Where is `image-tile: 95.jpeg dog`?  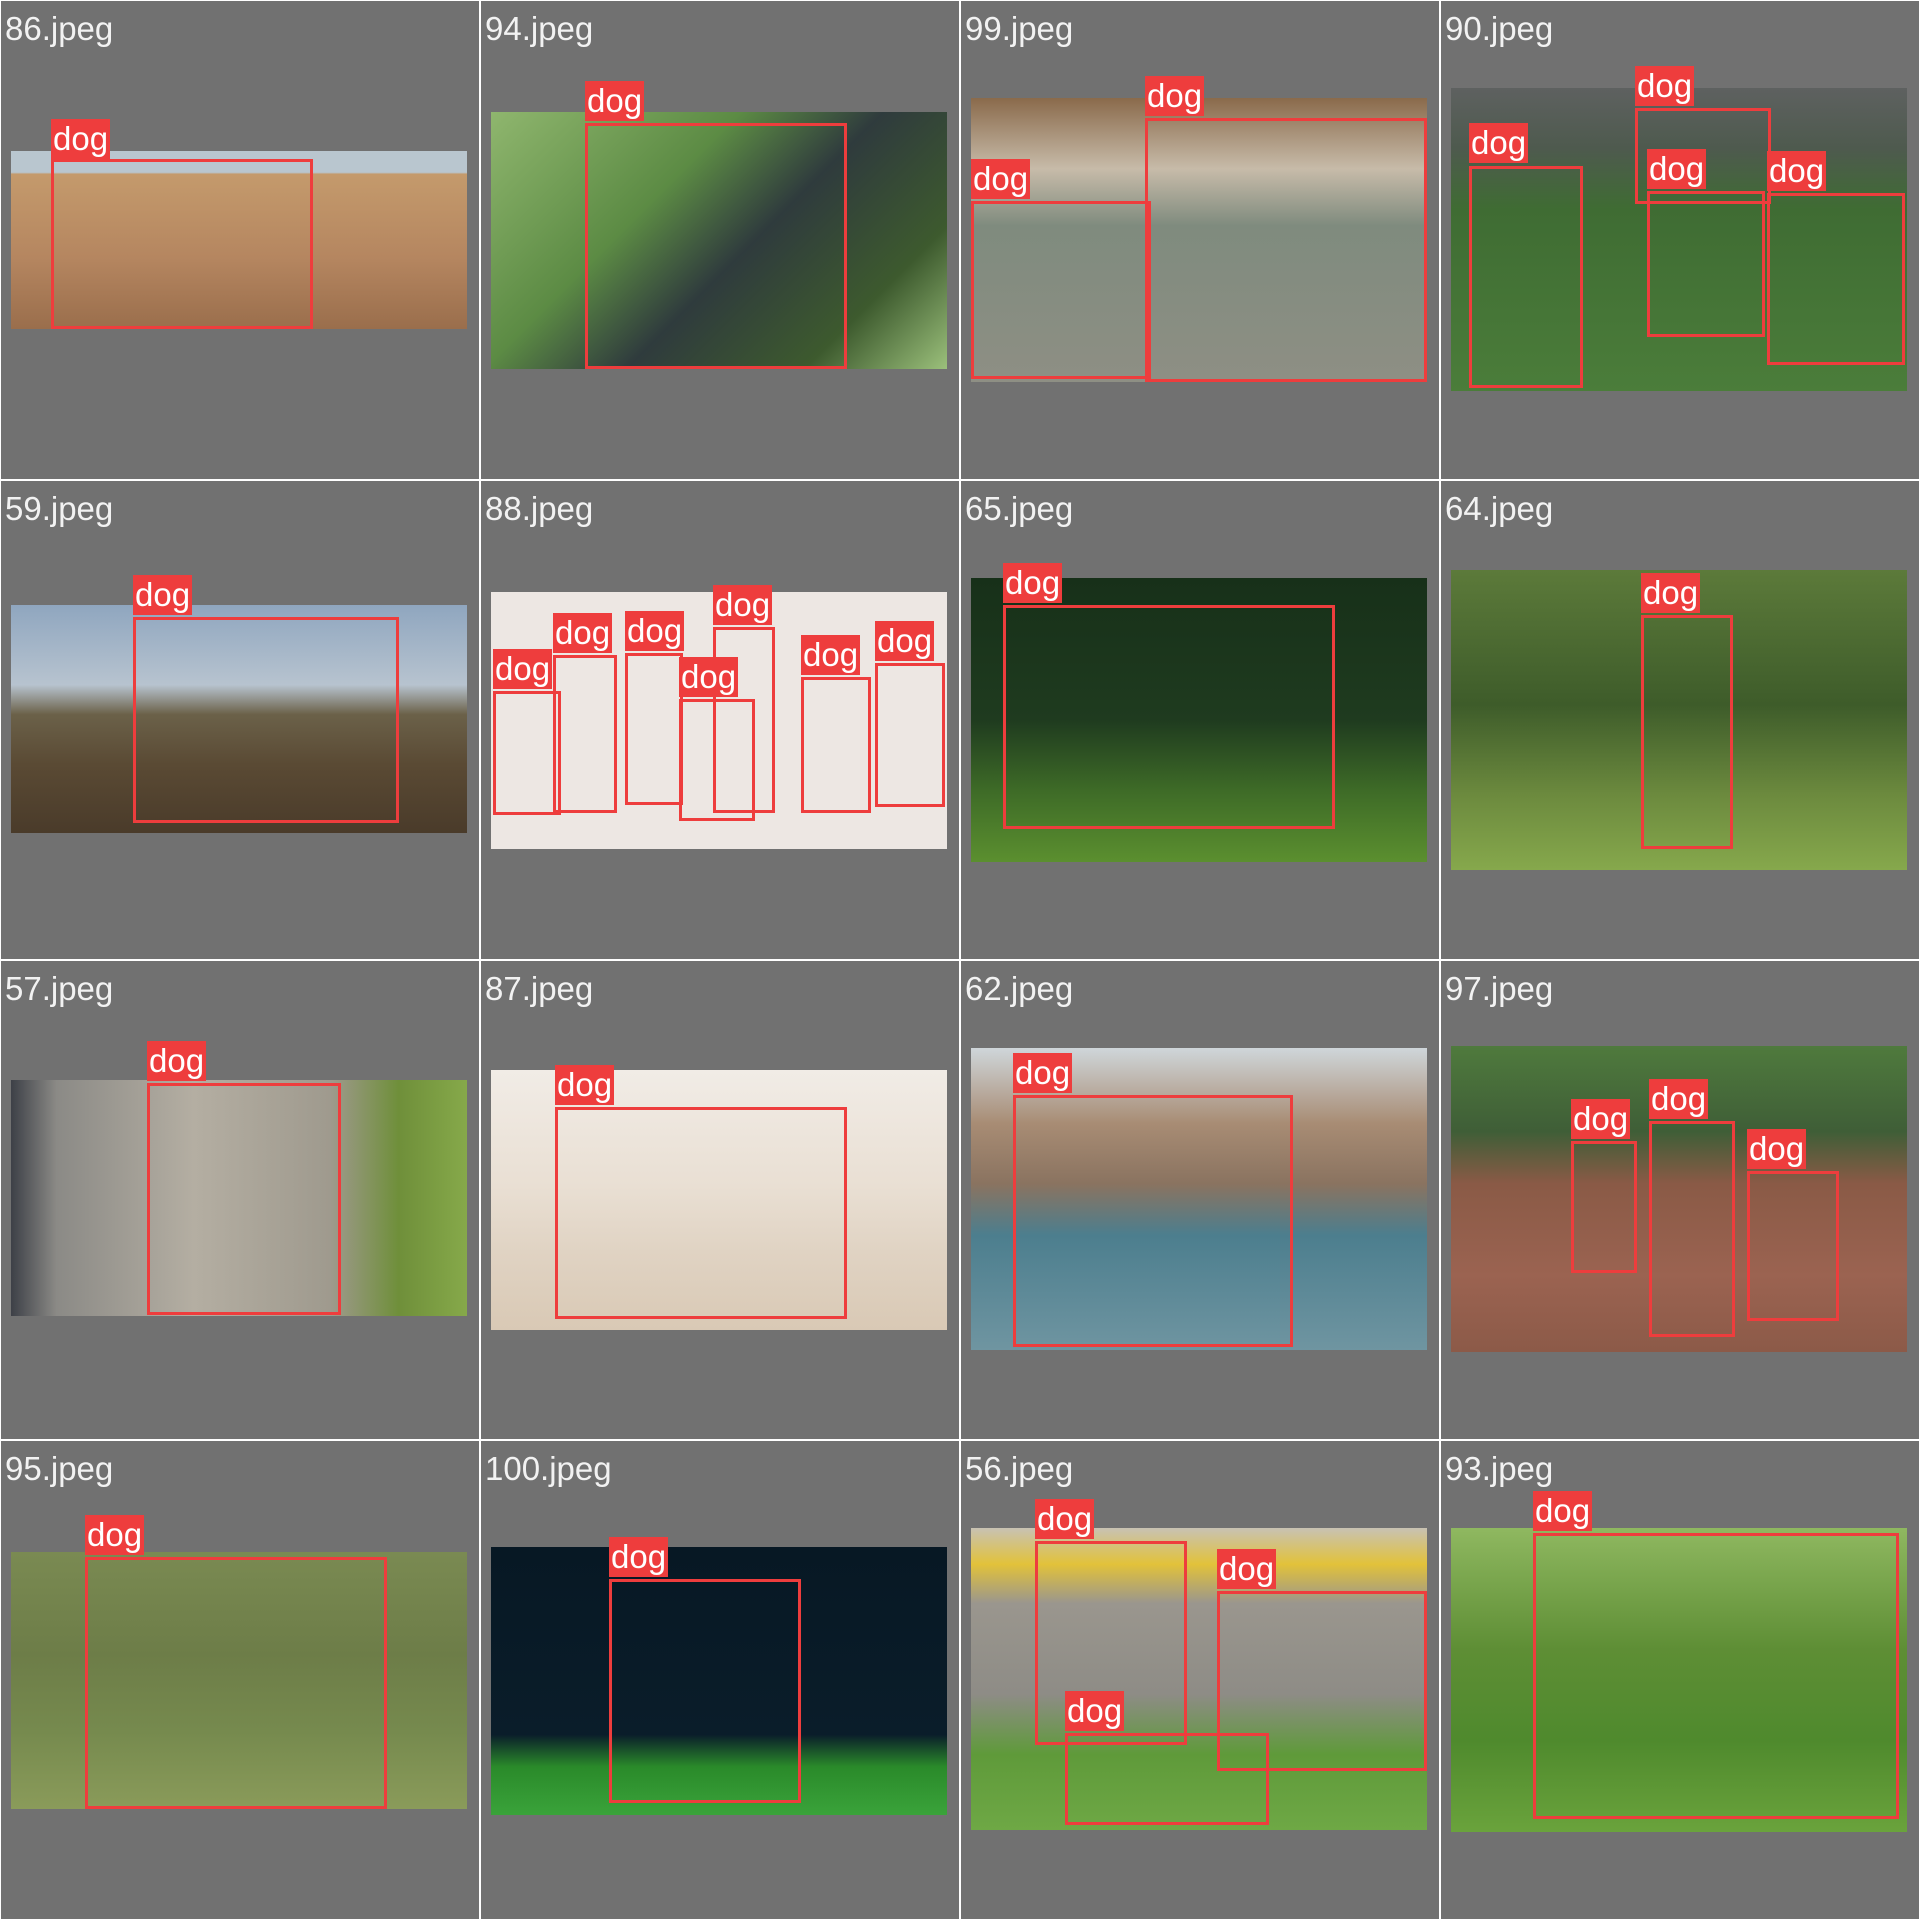 image-tile: 95.jpeg dog is located at coordinates (240, 1680).